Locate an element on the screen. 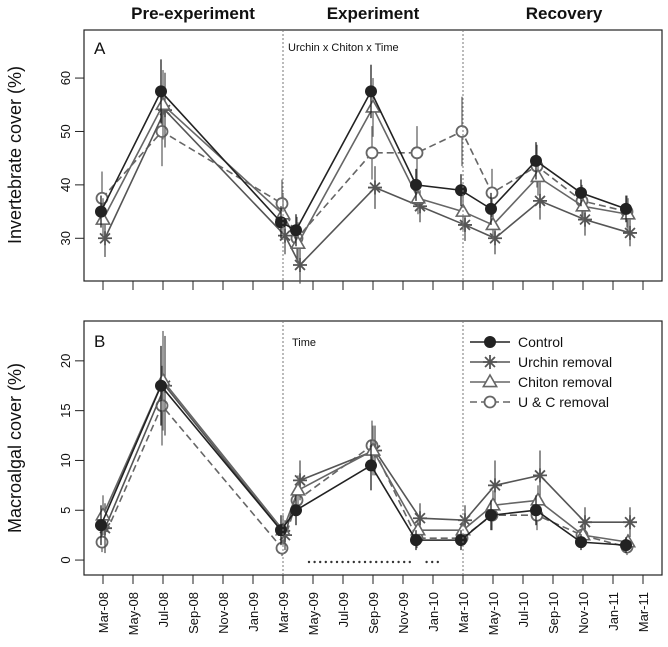 Image resolution: width=668 pixels, height=647 pixels. x-tick-label: Sep-08 is located at coordinates (193, 613).